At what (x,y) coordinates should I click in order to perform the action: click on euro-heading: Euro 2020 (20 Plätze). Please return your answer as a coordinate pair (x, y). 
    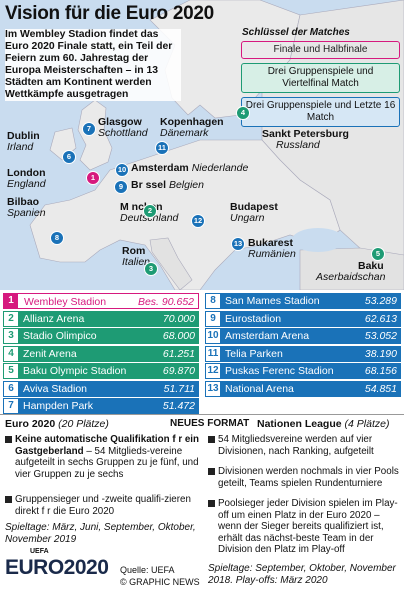
    Looking at the image, I should click on (57, 424).